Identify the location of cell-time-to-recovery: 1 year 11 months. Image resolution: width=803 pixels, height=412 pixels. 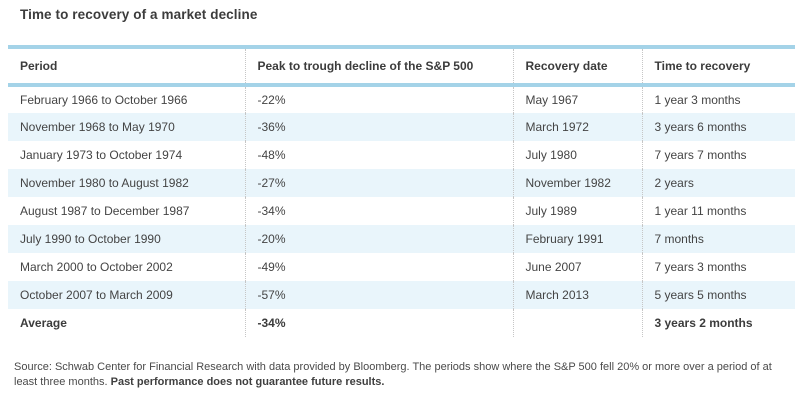
(718, 211).